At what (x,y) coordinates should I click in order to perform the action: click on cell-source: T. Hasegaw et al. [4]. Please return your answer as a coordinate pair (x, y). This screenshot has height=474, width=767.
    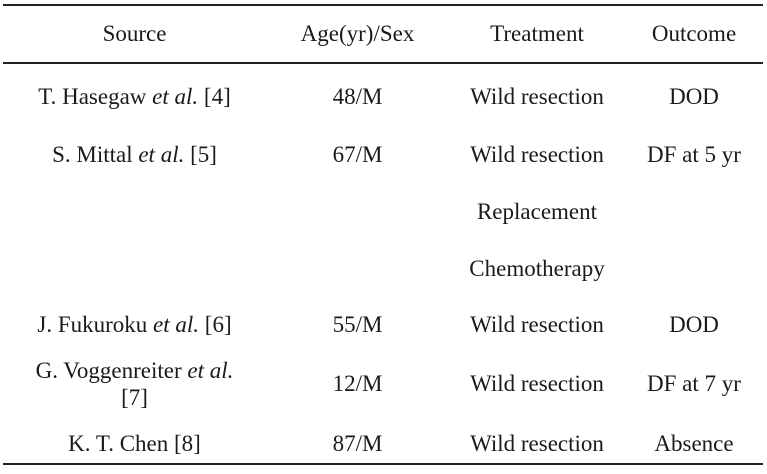
    Looking at the image, I should click on (134, 96).